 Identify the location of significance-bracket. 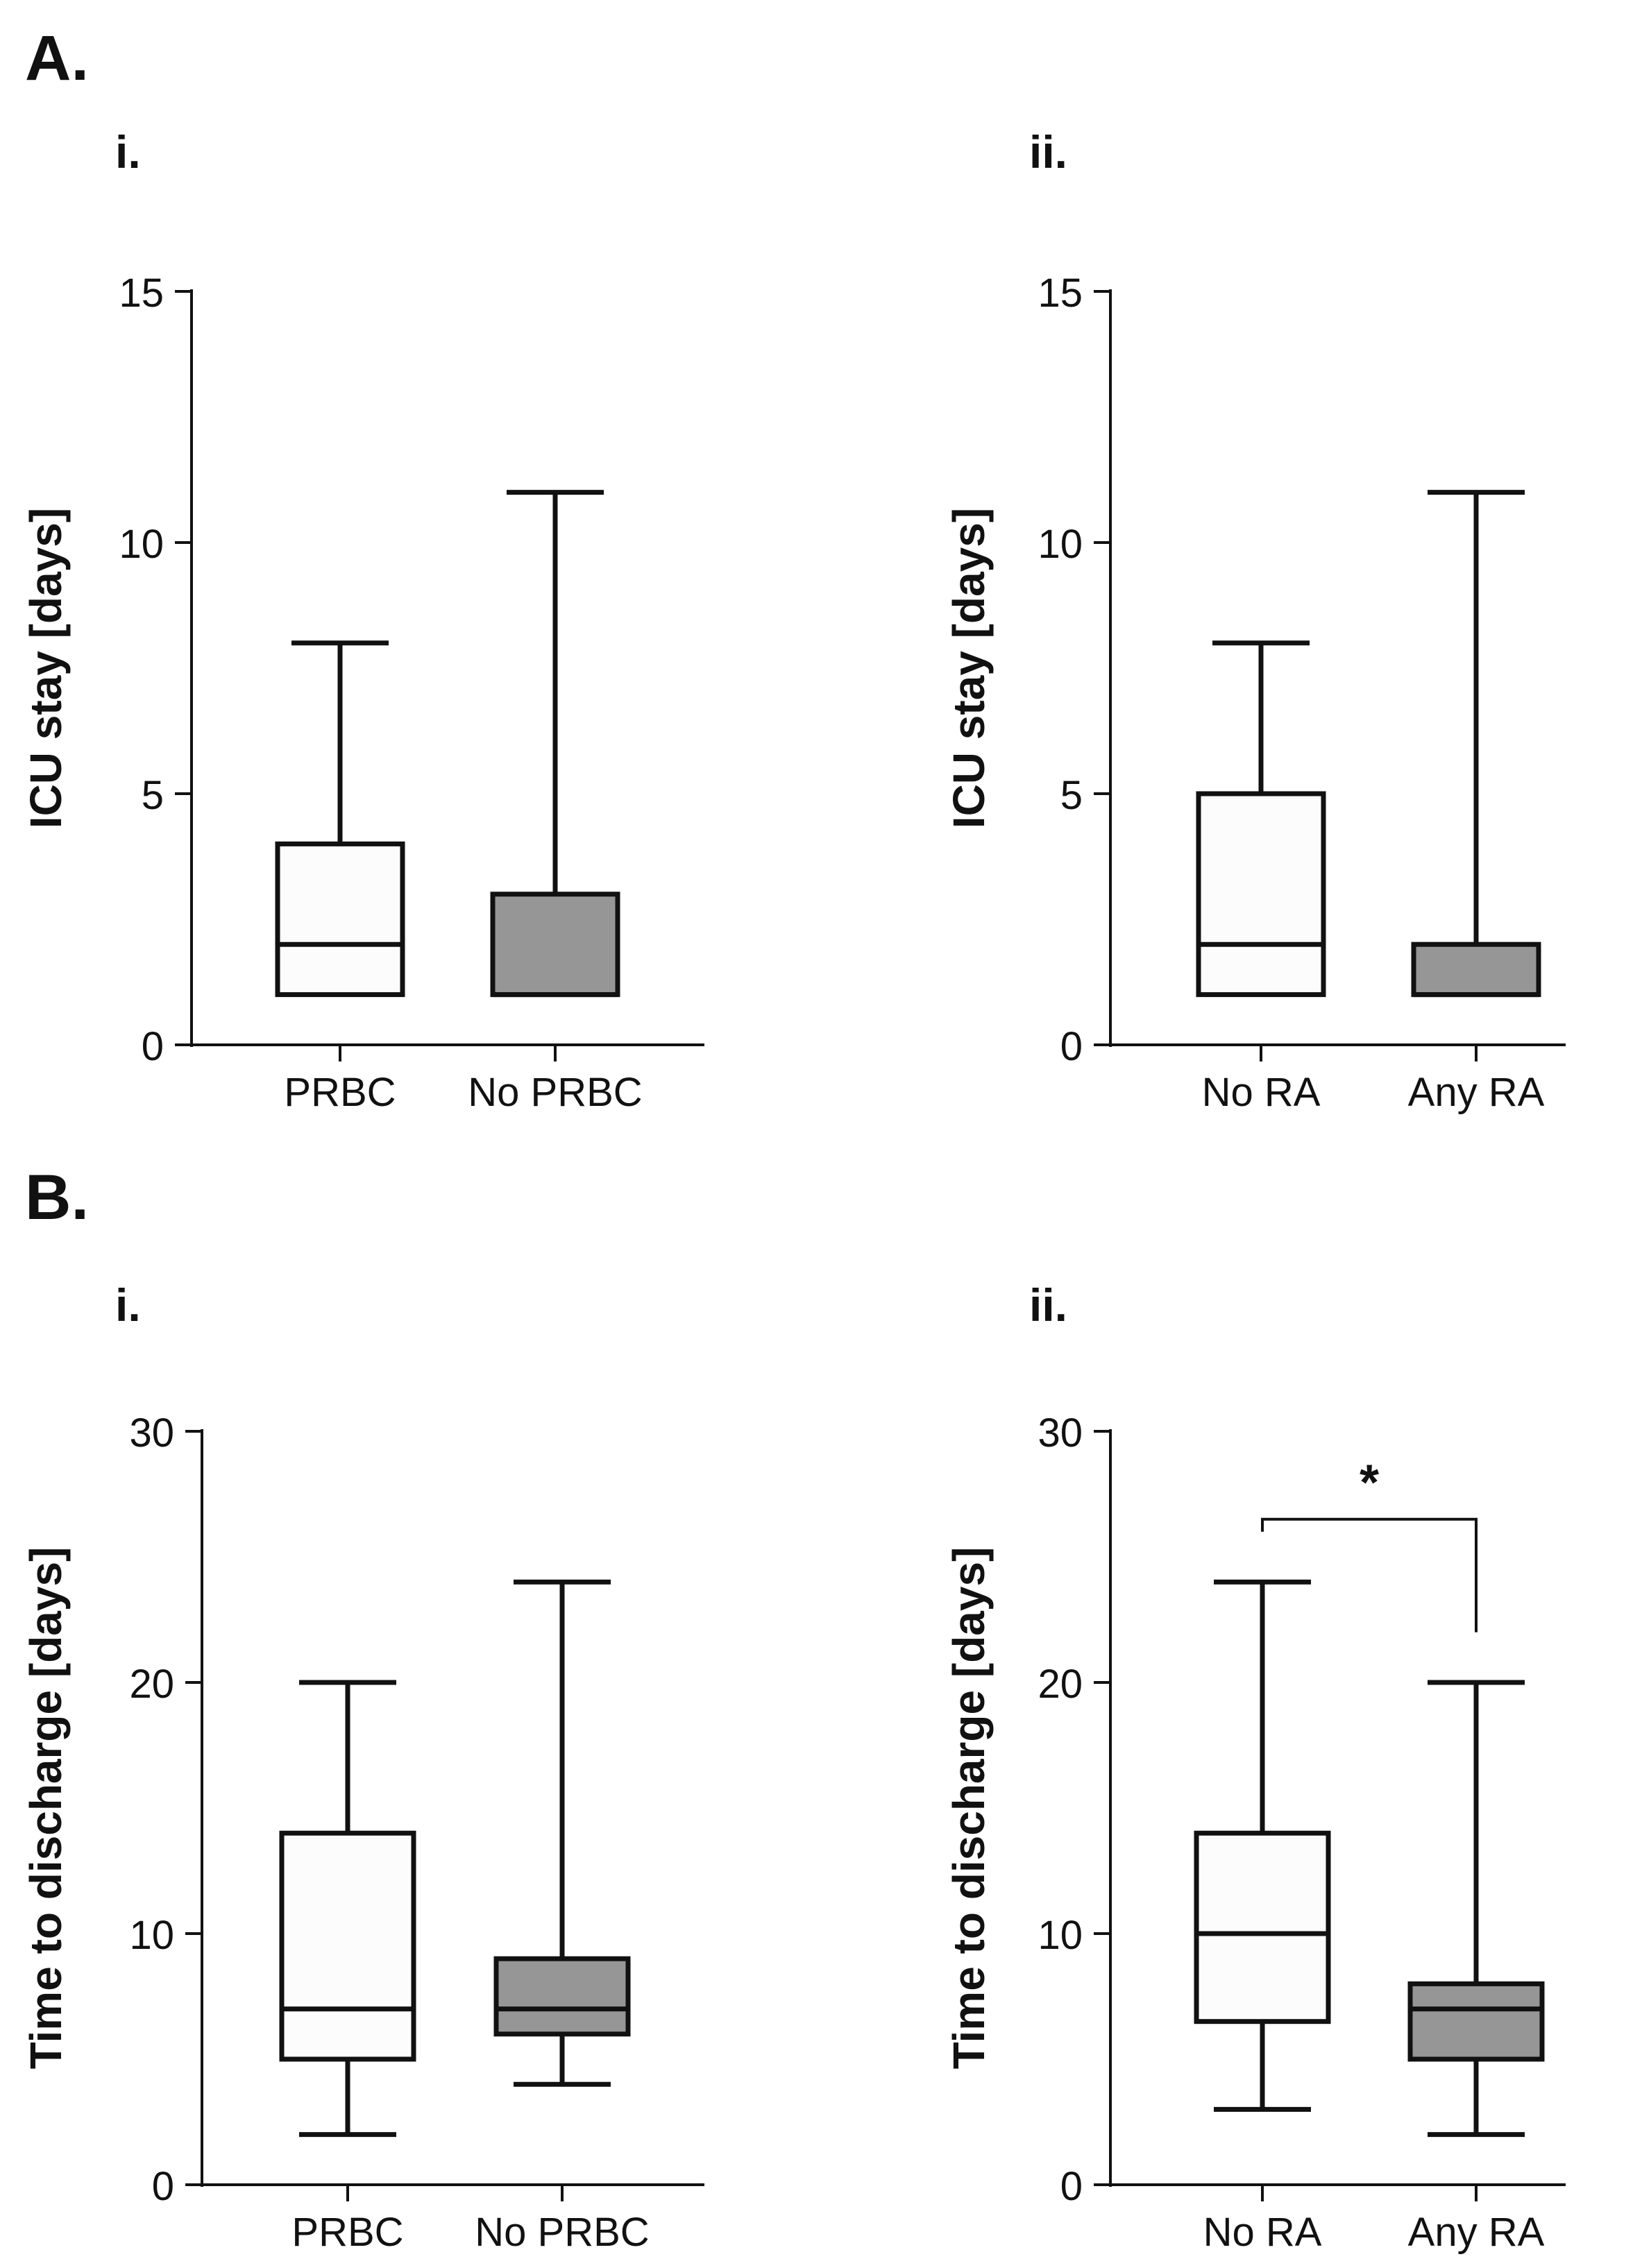
(1369, 1574).